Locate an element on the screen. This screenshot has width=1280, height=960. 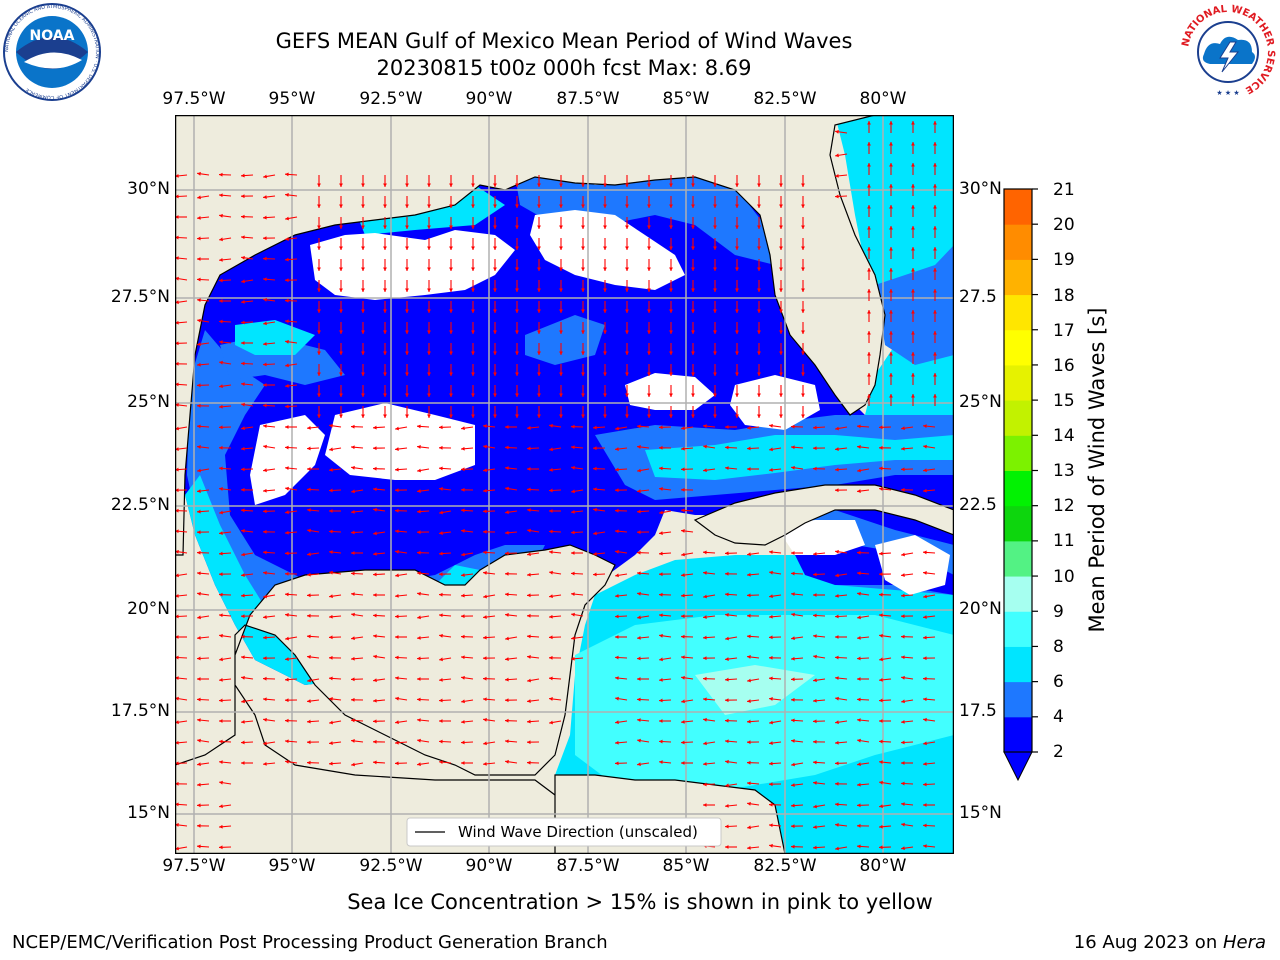
cuba is located at coordinates (823, 515).